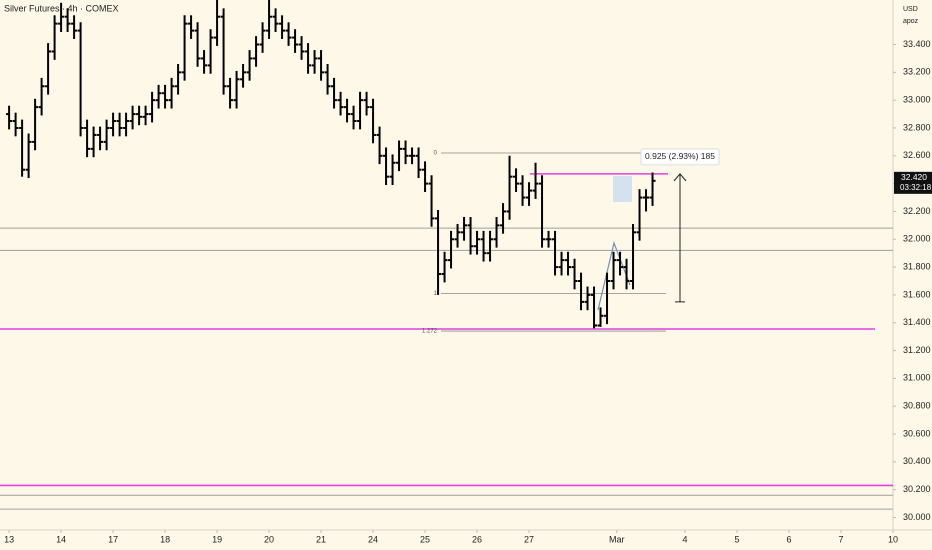  I want to click on measure-head, so click(680, 177).